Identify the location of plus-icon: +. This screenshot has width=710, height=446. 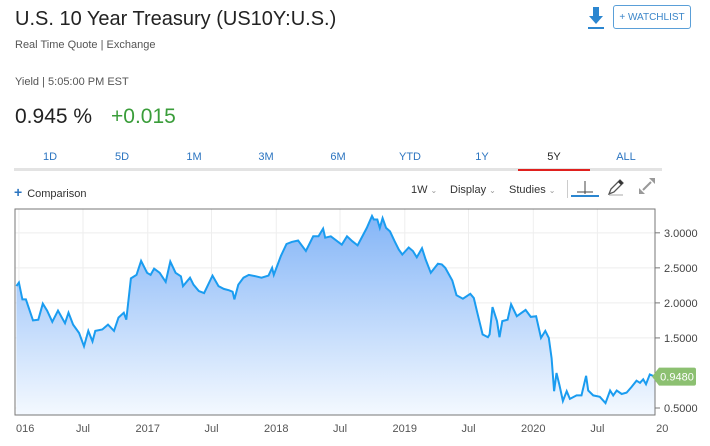
(18, 192).